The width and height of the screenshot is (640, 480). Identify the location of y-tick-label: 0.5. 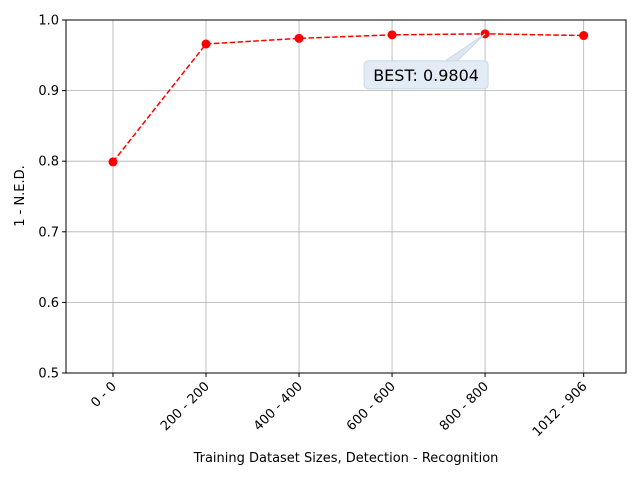
(48, 374).